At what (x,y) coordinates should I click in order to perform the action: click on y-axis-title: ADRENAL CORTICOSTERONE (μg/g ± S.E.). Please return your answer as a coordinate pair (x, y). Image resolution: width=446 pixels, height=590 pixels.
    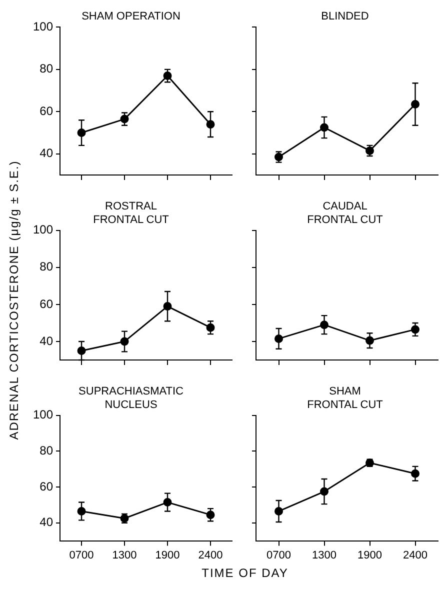
    Looking at the image, I should click on (14, 300).